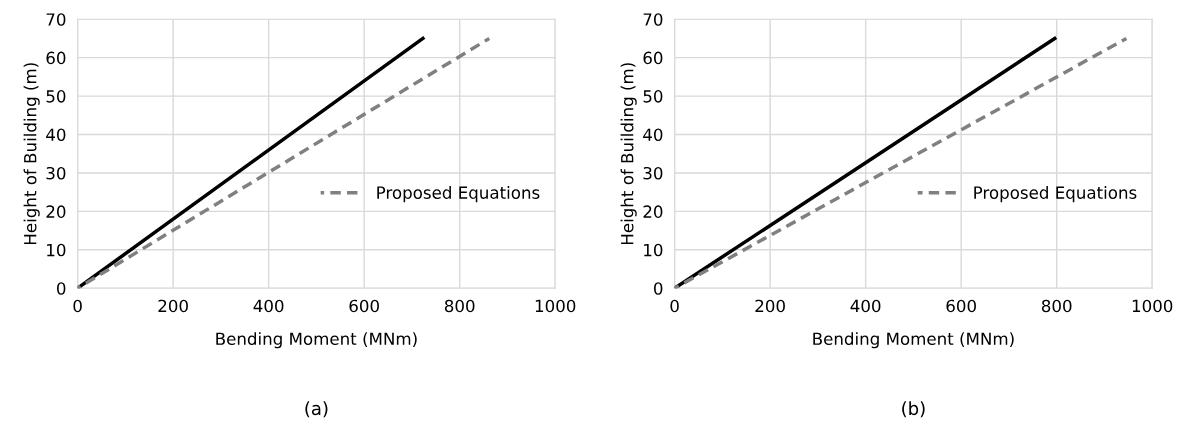  What do you see at coordinates (316, 409) in the screenshot?
I see `text: (a)` at bounding box center [316, 409].